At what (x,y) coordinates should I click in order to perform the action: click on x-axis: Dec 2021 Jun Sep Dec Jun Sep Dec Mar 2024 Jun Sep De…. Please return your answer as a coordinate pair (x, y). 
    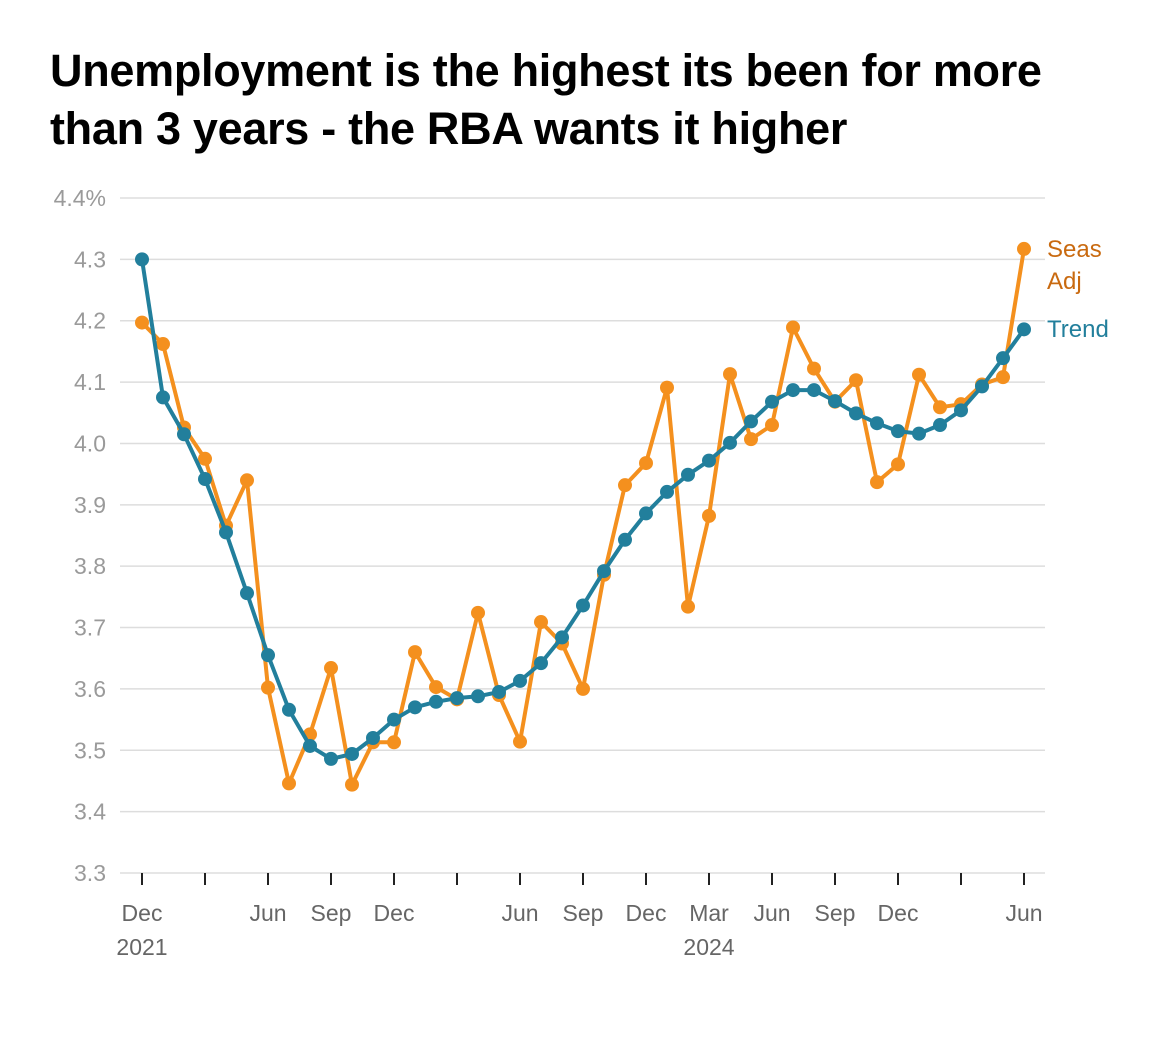
    Looking at the image, I should click on (580, 916).